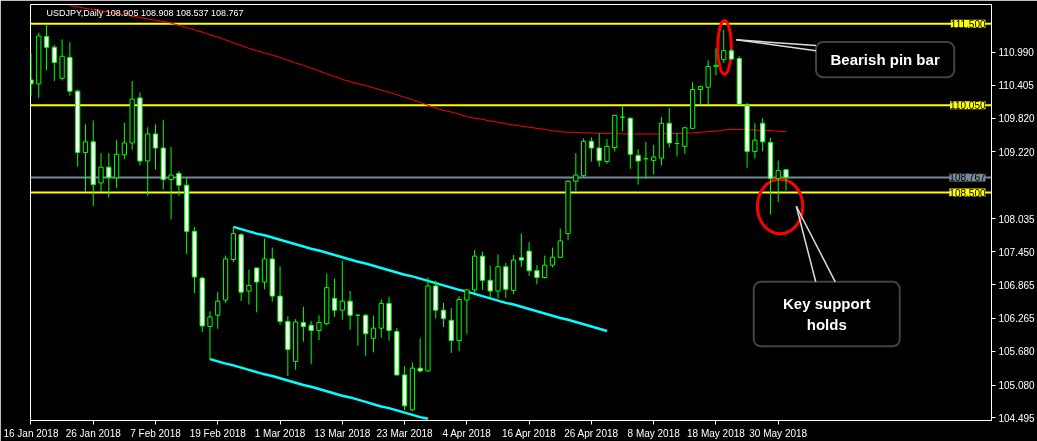 This screenshot has height=441, width=1037. What do you see at coordinates (967, 178) in the screenshot?
I see `ref-line-label: 108.767` at bounding box center [967, 178].